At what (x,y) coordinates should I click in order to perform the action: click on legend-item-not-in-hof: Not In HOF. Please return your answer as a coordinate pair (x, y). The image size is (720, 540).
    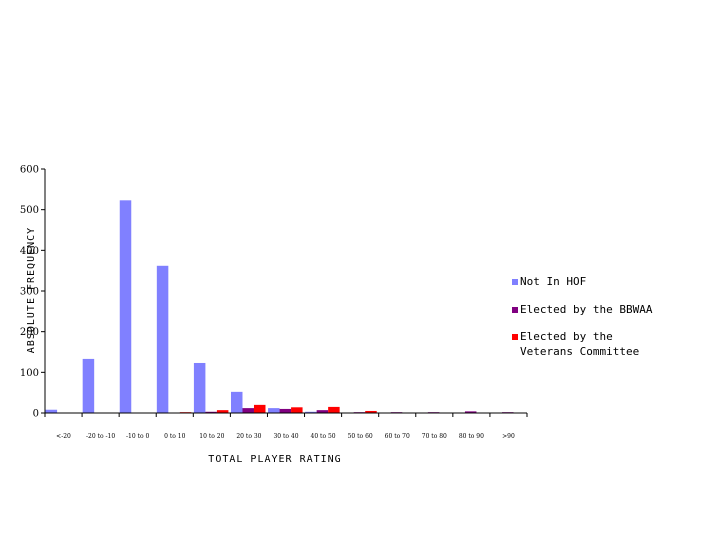
    Looking at the image, I should click on (549, 281).